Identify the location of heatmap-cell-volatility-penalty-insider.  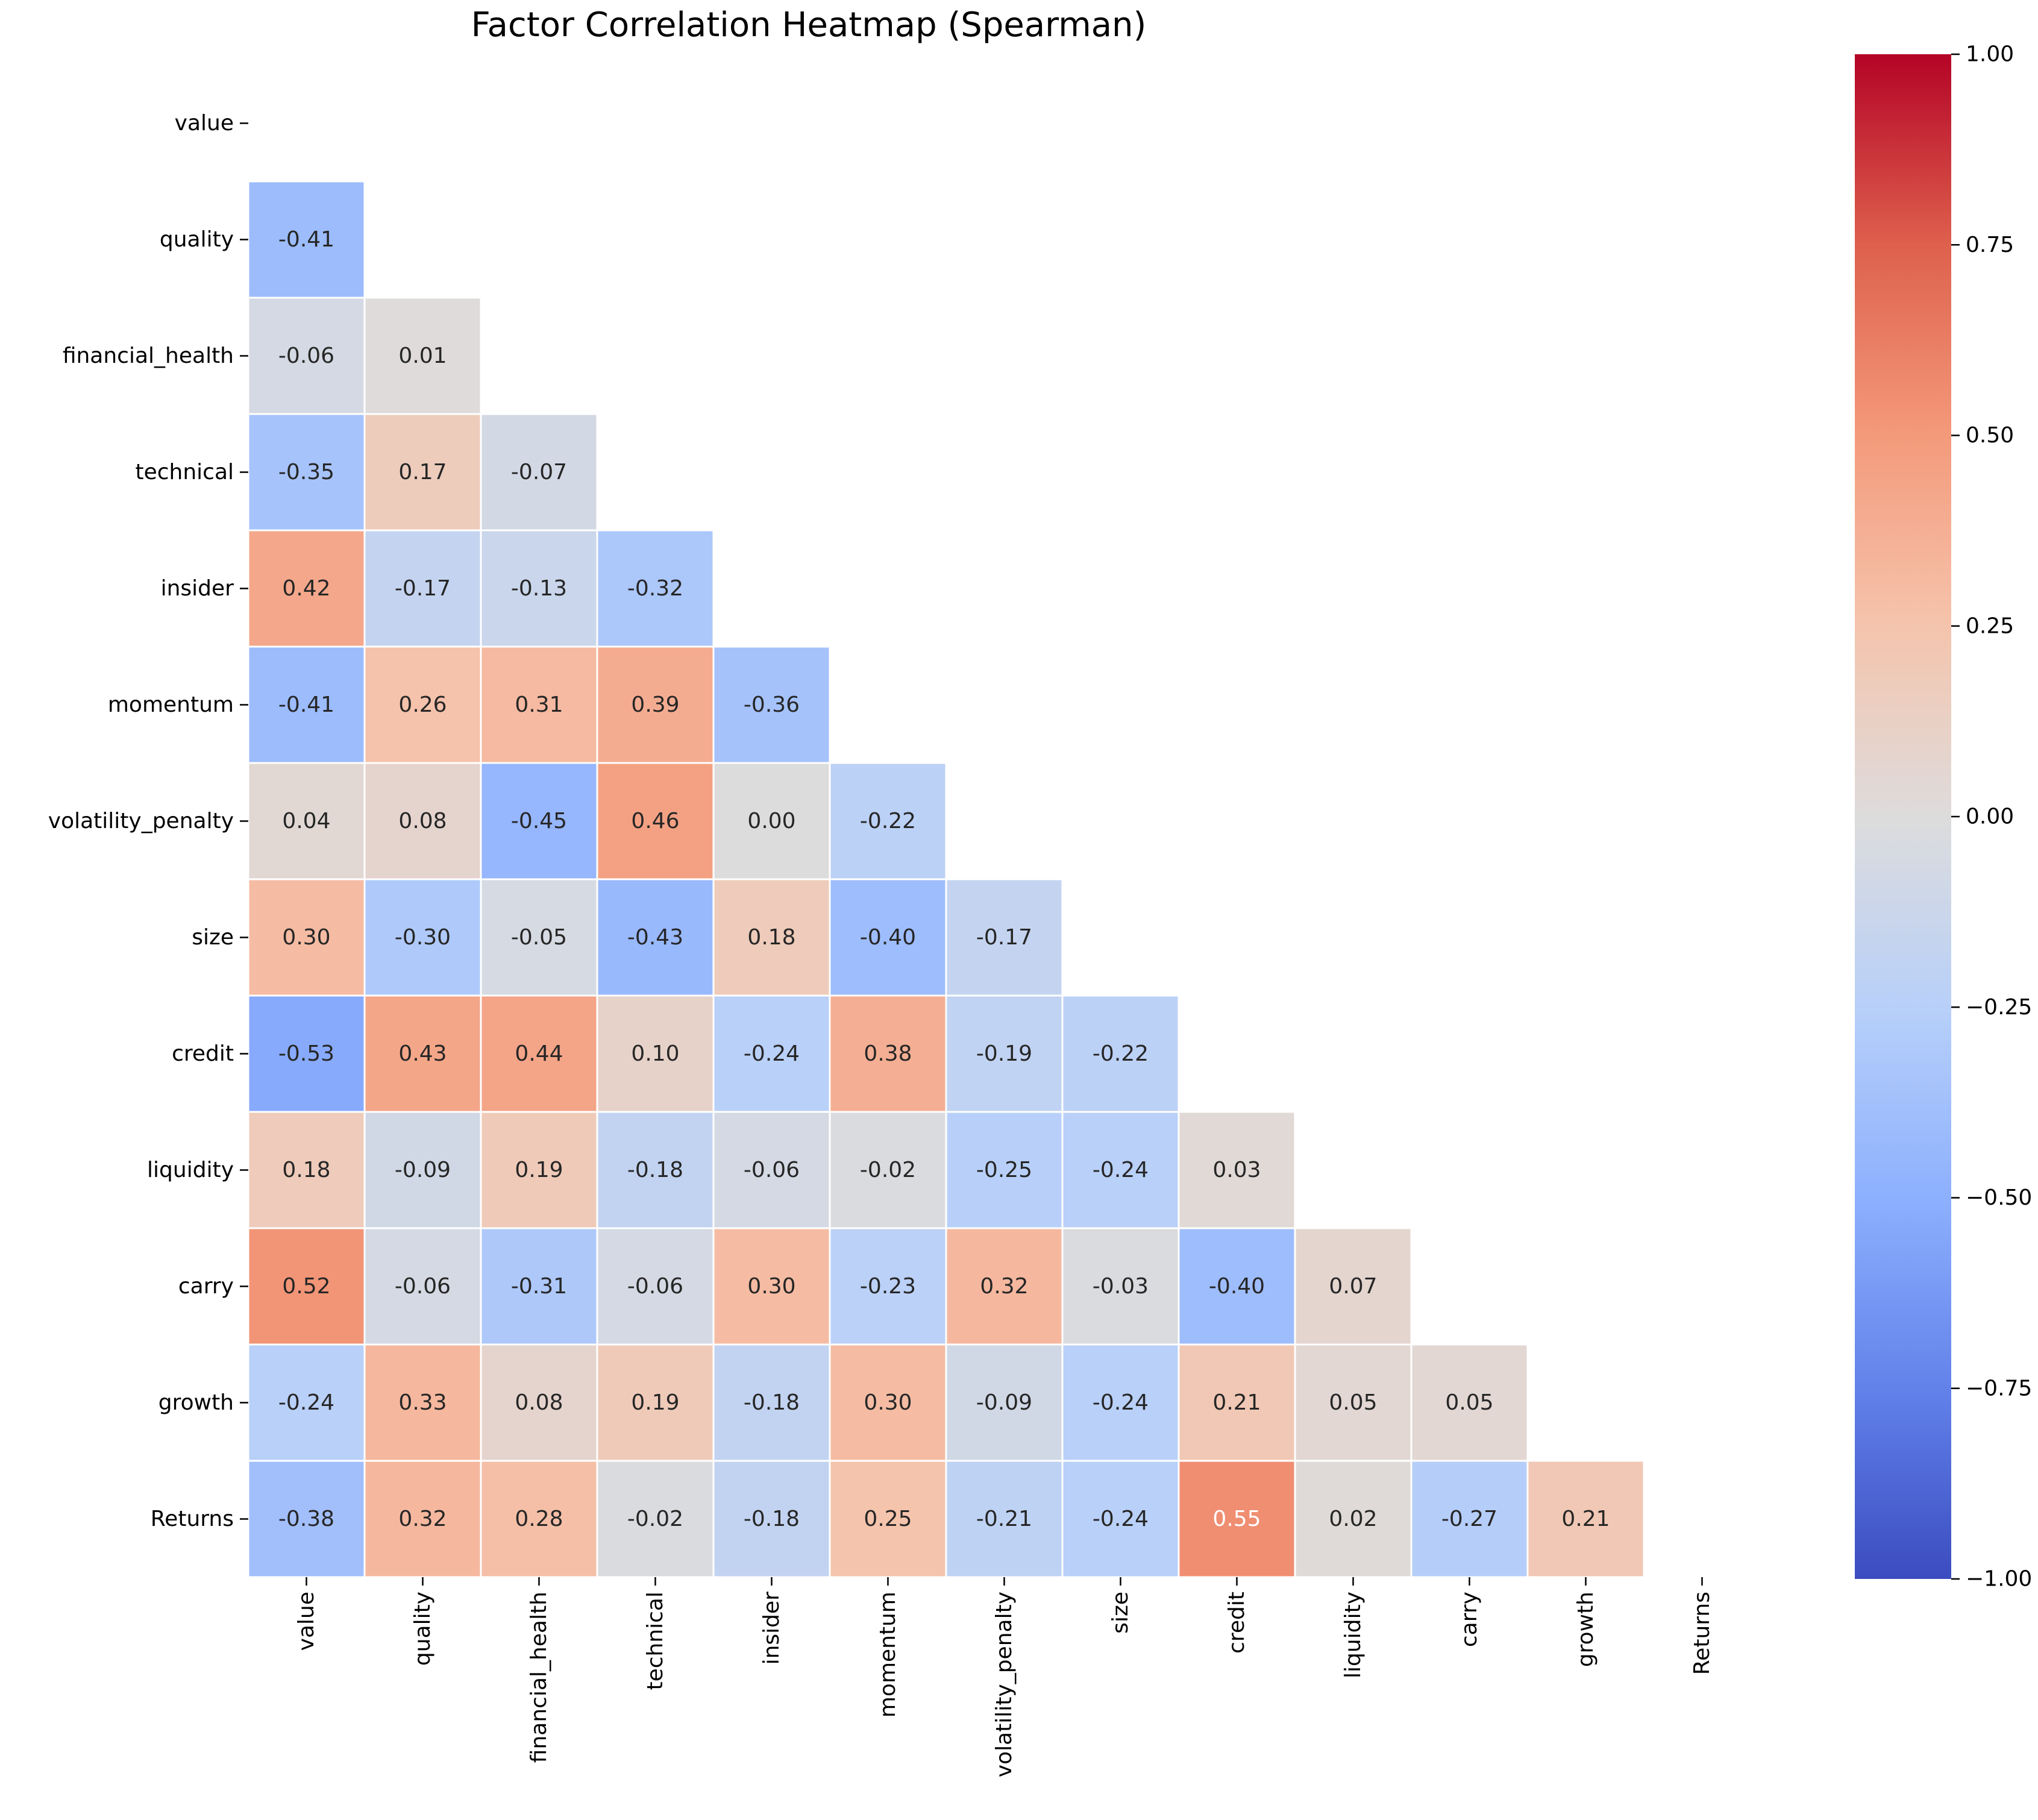
(771, 821).